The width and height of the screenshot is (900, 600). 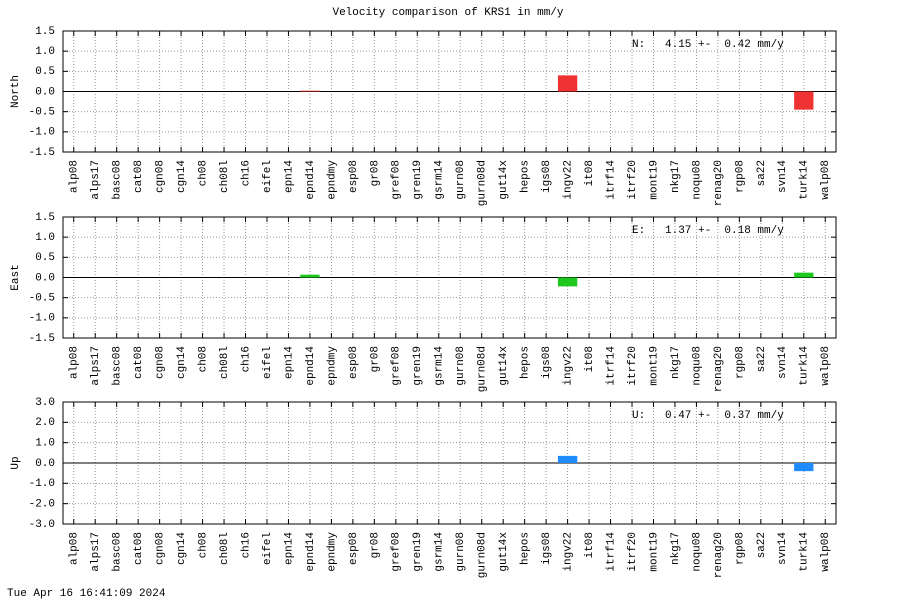 What do you see at coordinates (42, 505) in the screenshot?
I see `y-tick-label: -2.0` at bounding box center [42, 505].